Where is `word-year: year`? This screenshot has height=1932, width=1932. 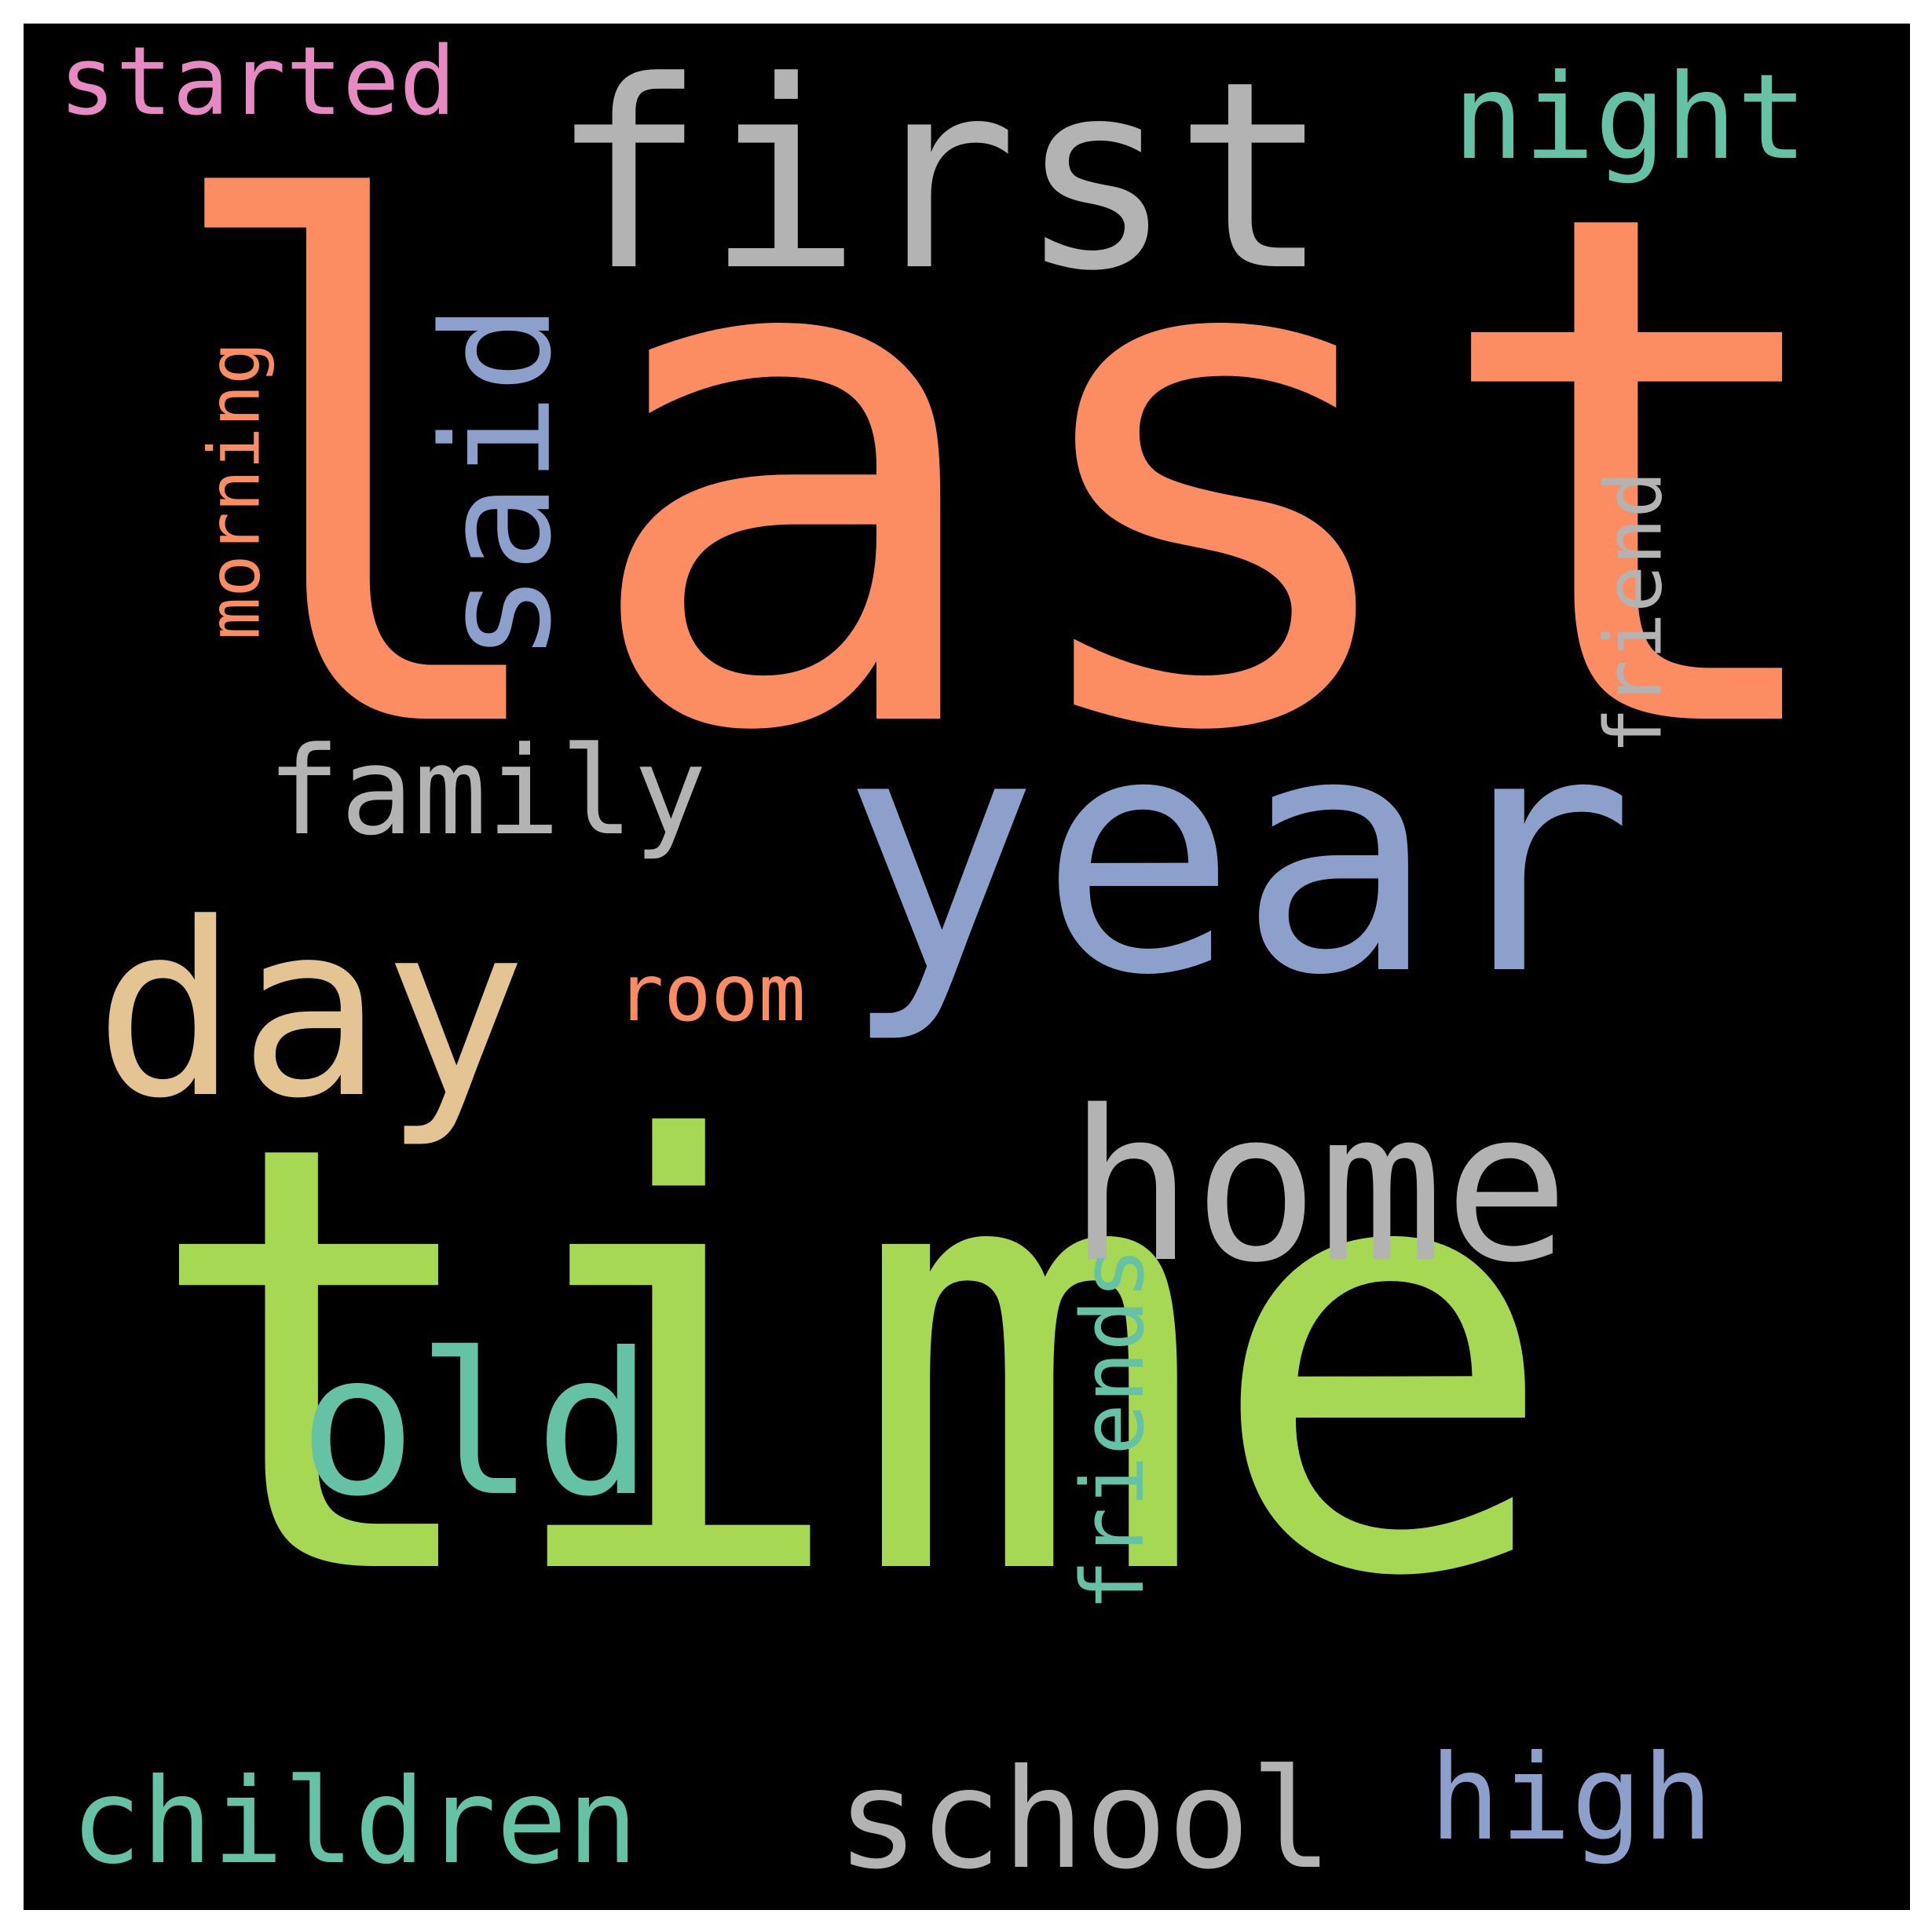 word-year: year is located at coordinates (1237, 856).